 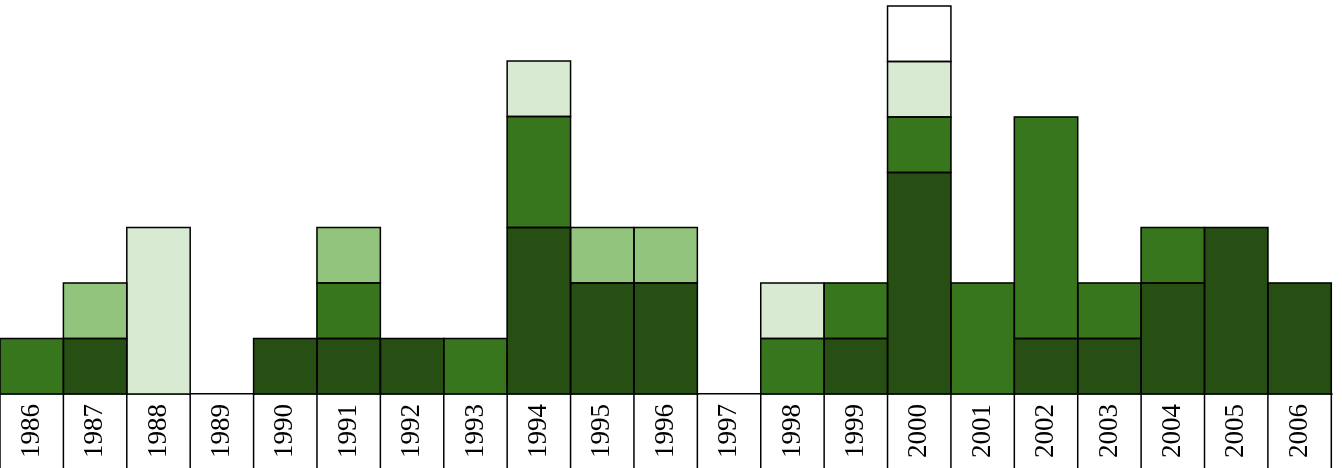 I want to click on x-tick-label: 2001, so click(x=980, y=431).